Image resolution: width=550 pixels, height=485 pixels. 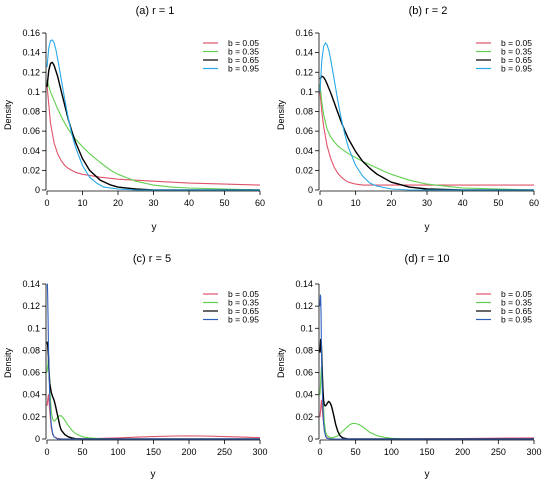 I want to click on panel-c-y-tick-label: 0.12, so click(x=31, y=306).